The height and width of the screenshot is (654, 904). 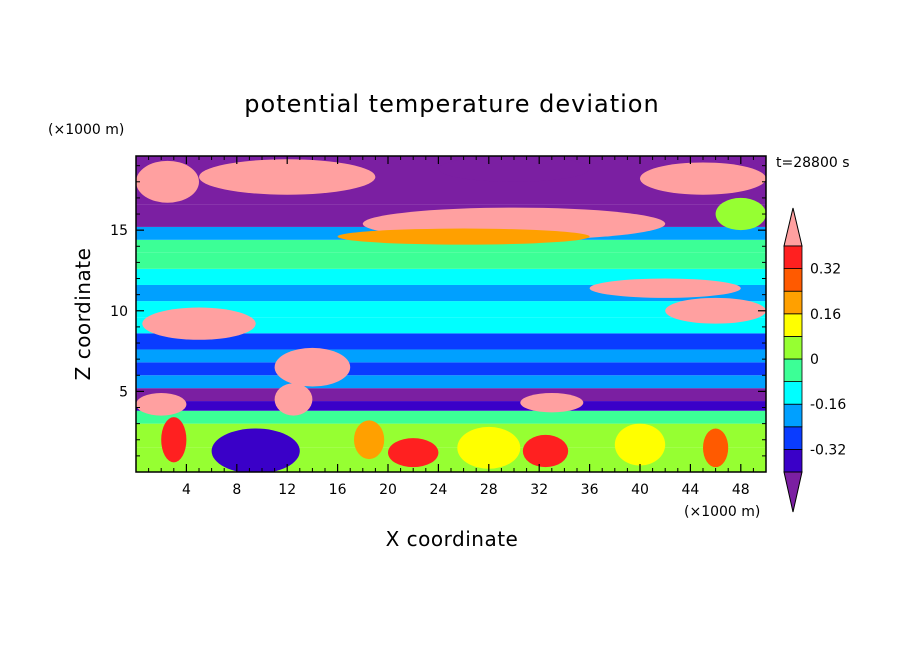 I want to click on x-tick-label-16: 16, so click(x=338, y=490).